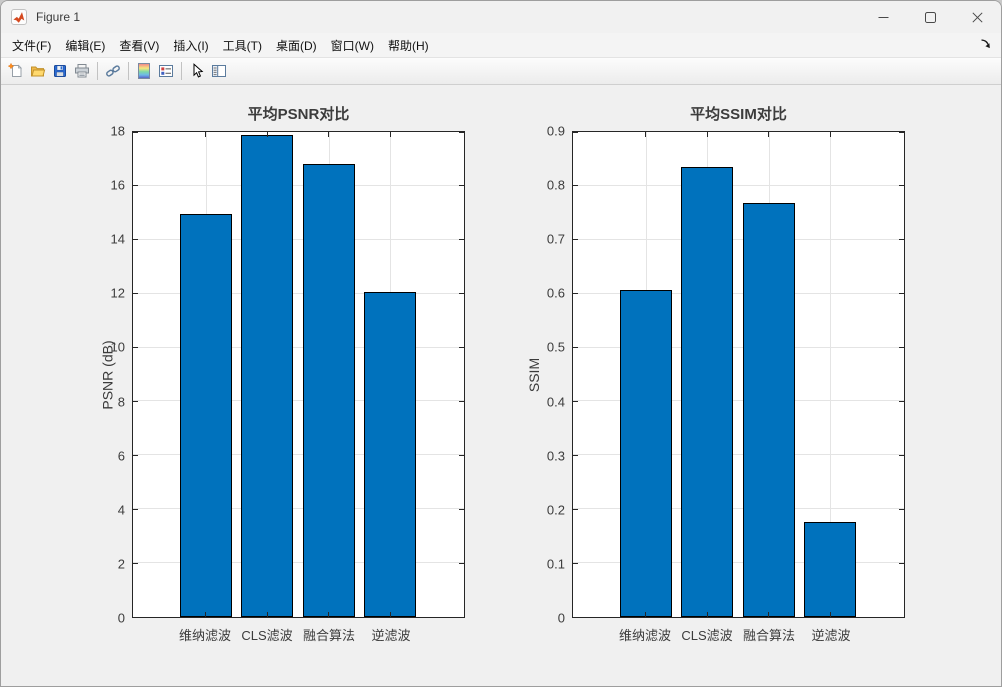 The image size is (1002, 687). I want to click on x-tick-label: 融合算法, so click(328, 635).